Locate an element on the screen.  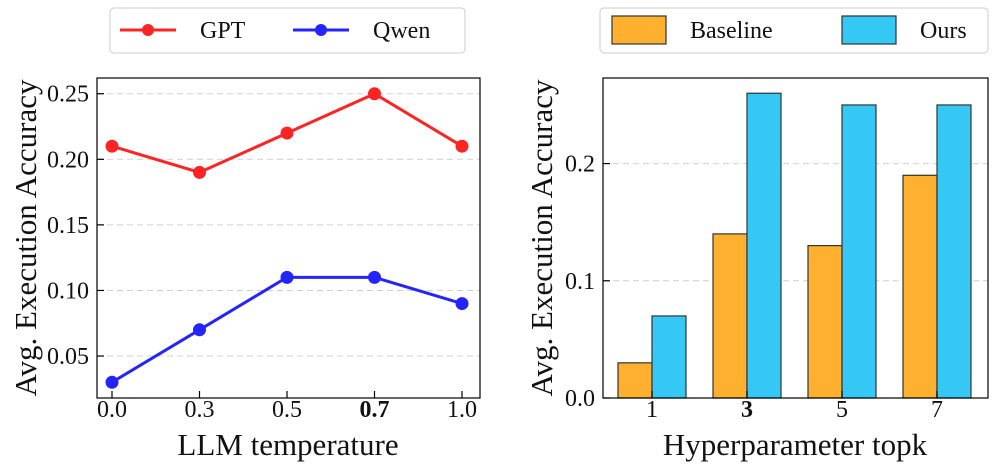
qwen-legend-marker is located at coordinates (321, 30).